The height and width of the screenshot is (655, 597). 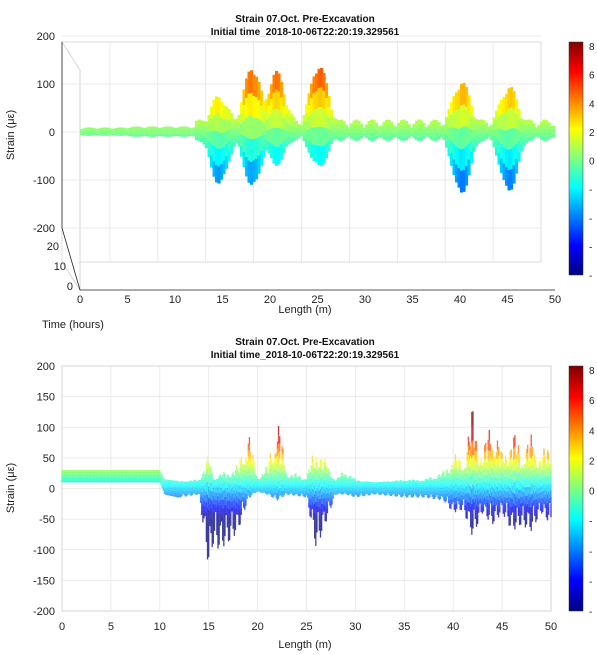 What do you see at coordinates (507, 300) in the screenshot?
I see `x-tick-label: 45` at bounding box center [507, 300].